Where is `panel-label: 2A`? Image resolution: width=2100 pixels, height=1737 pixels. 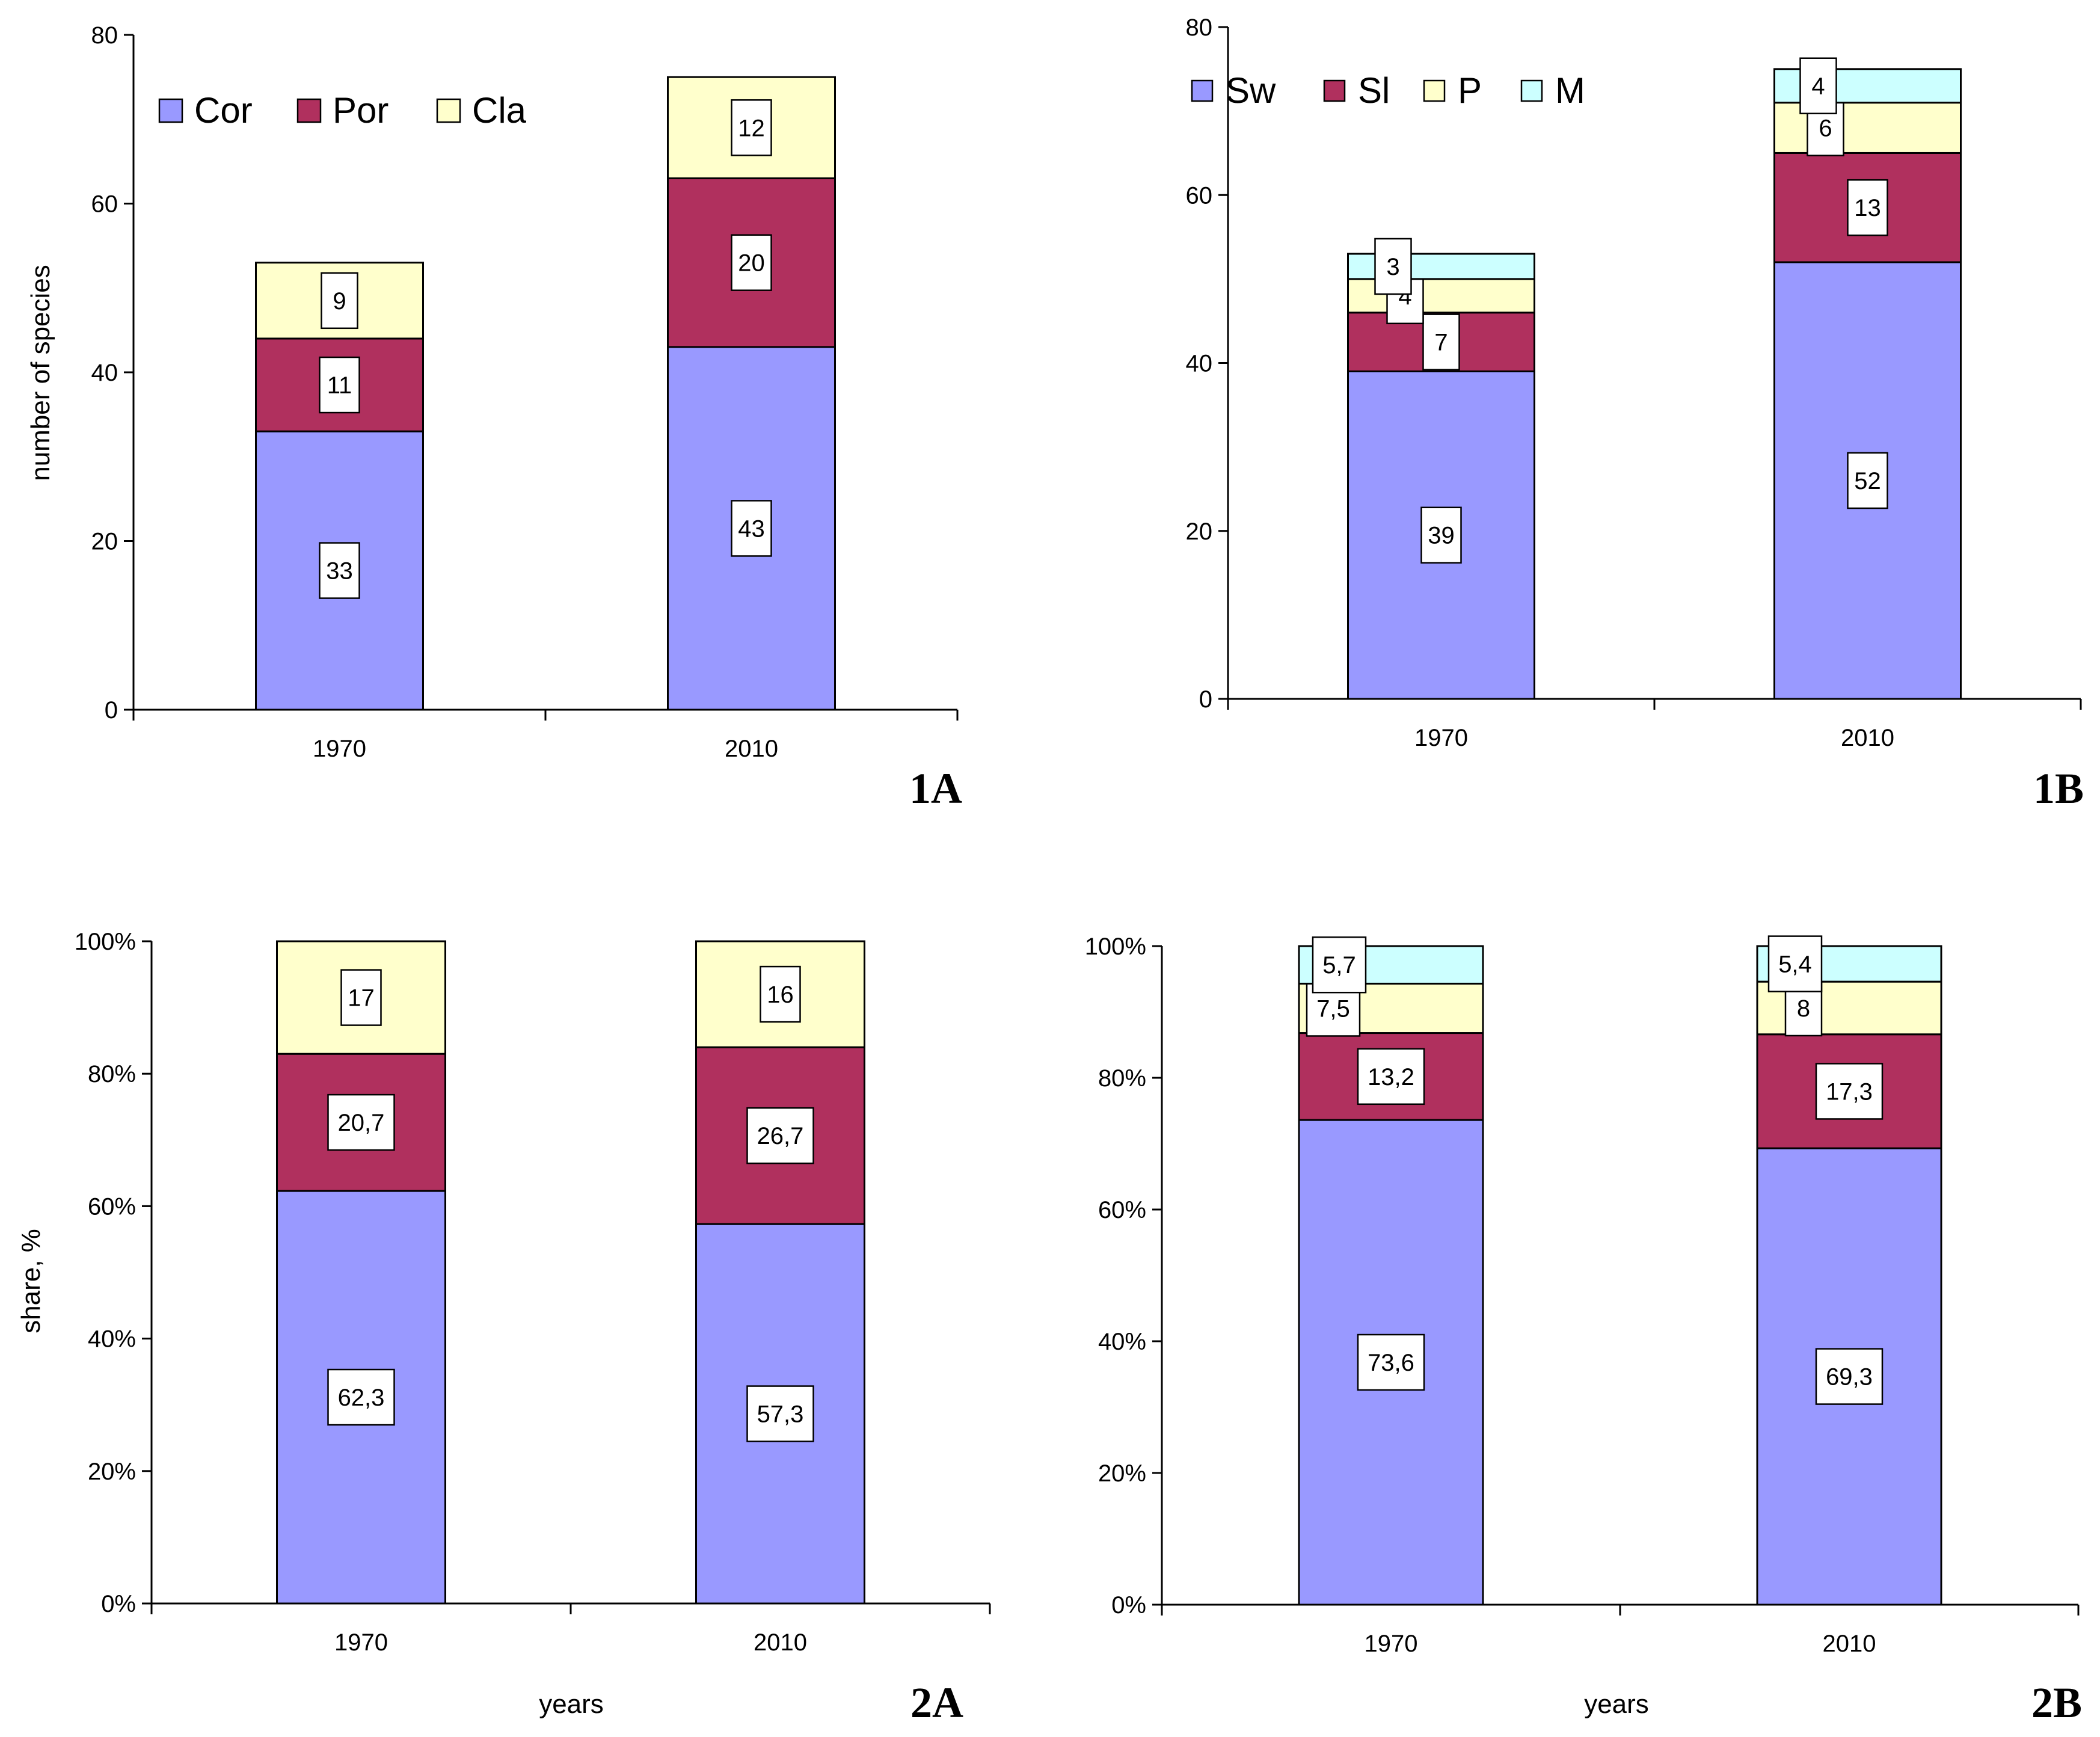
panel-label: 2A is located at coordinates (936, 1703).